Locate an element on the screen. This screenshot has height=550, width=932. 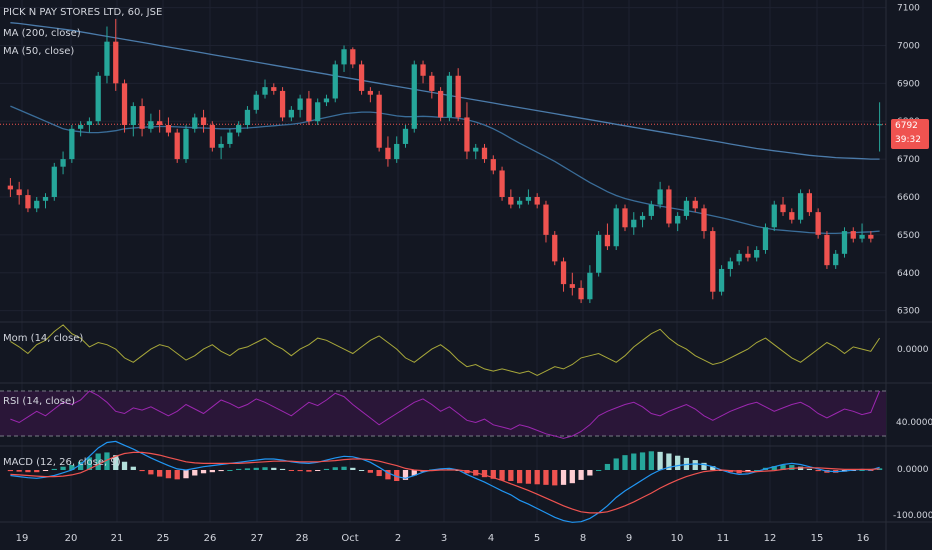
time-axis-label: 10 is located at coordinates (677, 538).